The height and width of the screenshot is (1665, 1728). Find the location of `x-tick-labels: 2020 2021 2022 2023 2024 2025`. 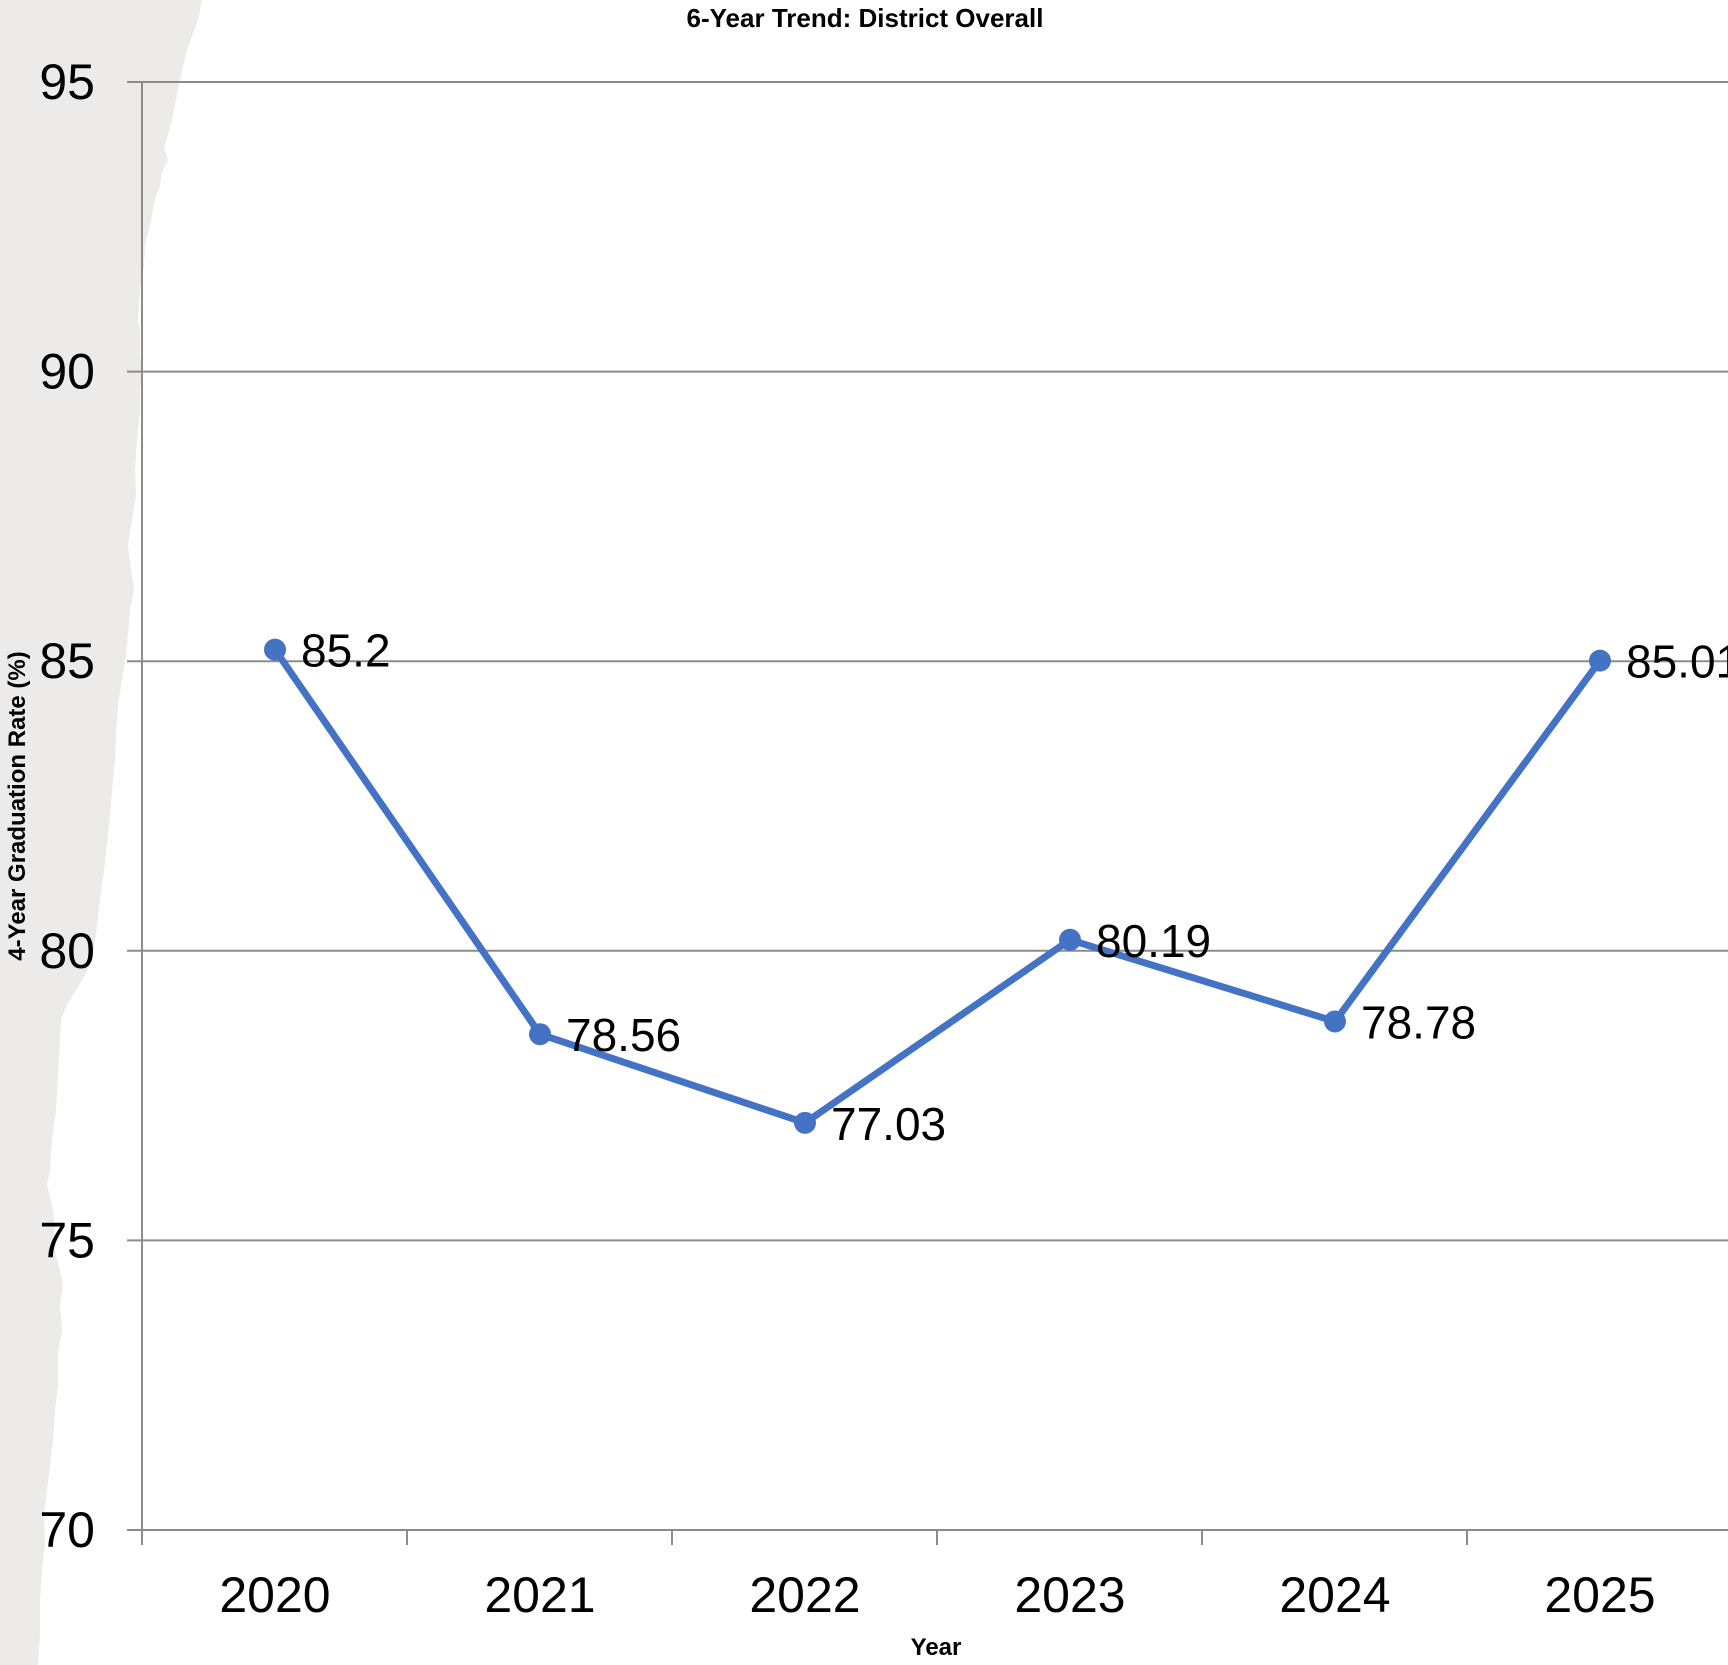

x-tick-labels: 2020 2021 2022 2023 2024 2025 is located at coordinates (937, 1595).